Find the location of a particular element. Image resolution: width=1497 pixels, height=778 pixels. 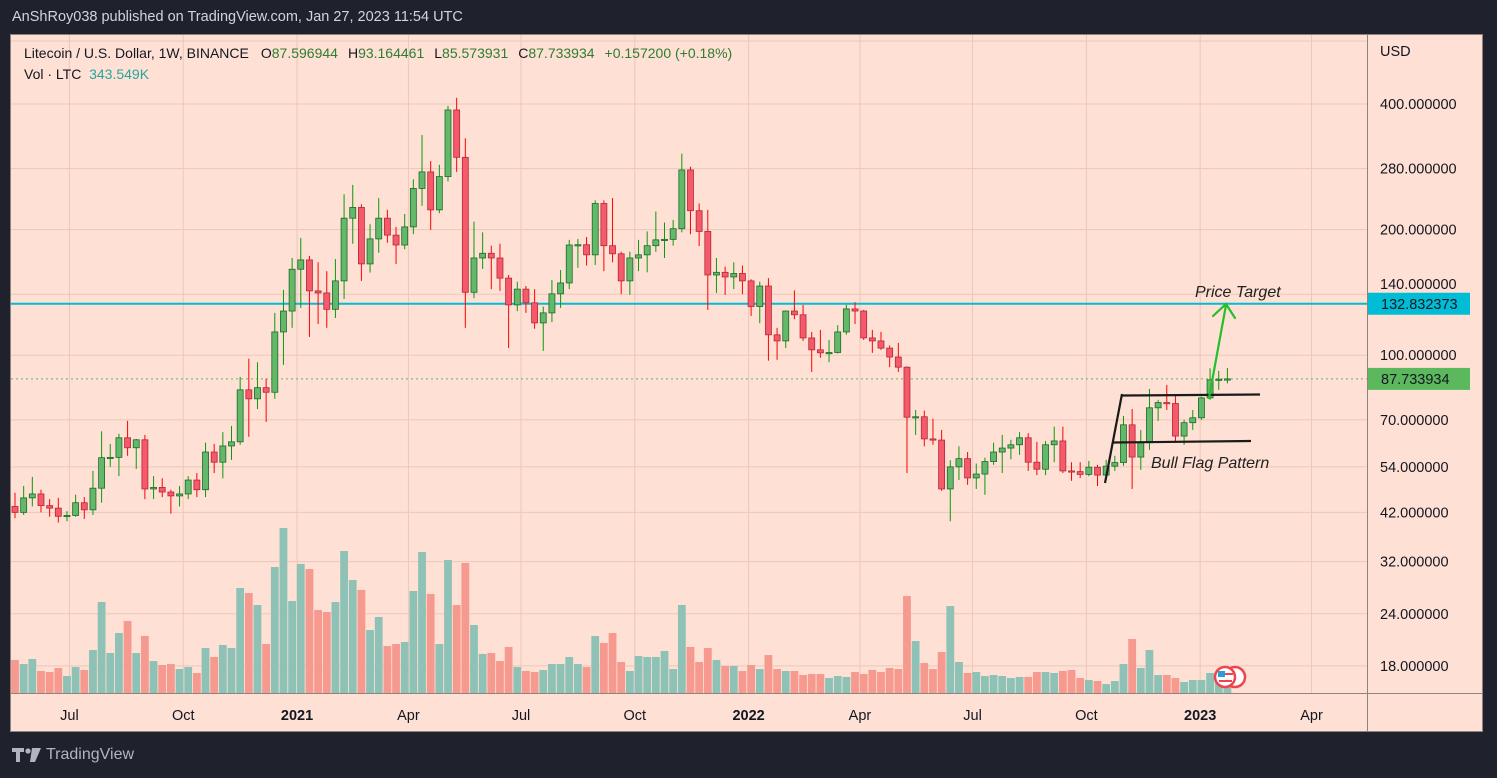

price-target-label: Price Target is located at coordinates (1238, 292).